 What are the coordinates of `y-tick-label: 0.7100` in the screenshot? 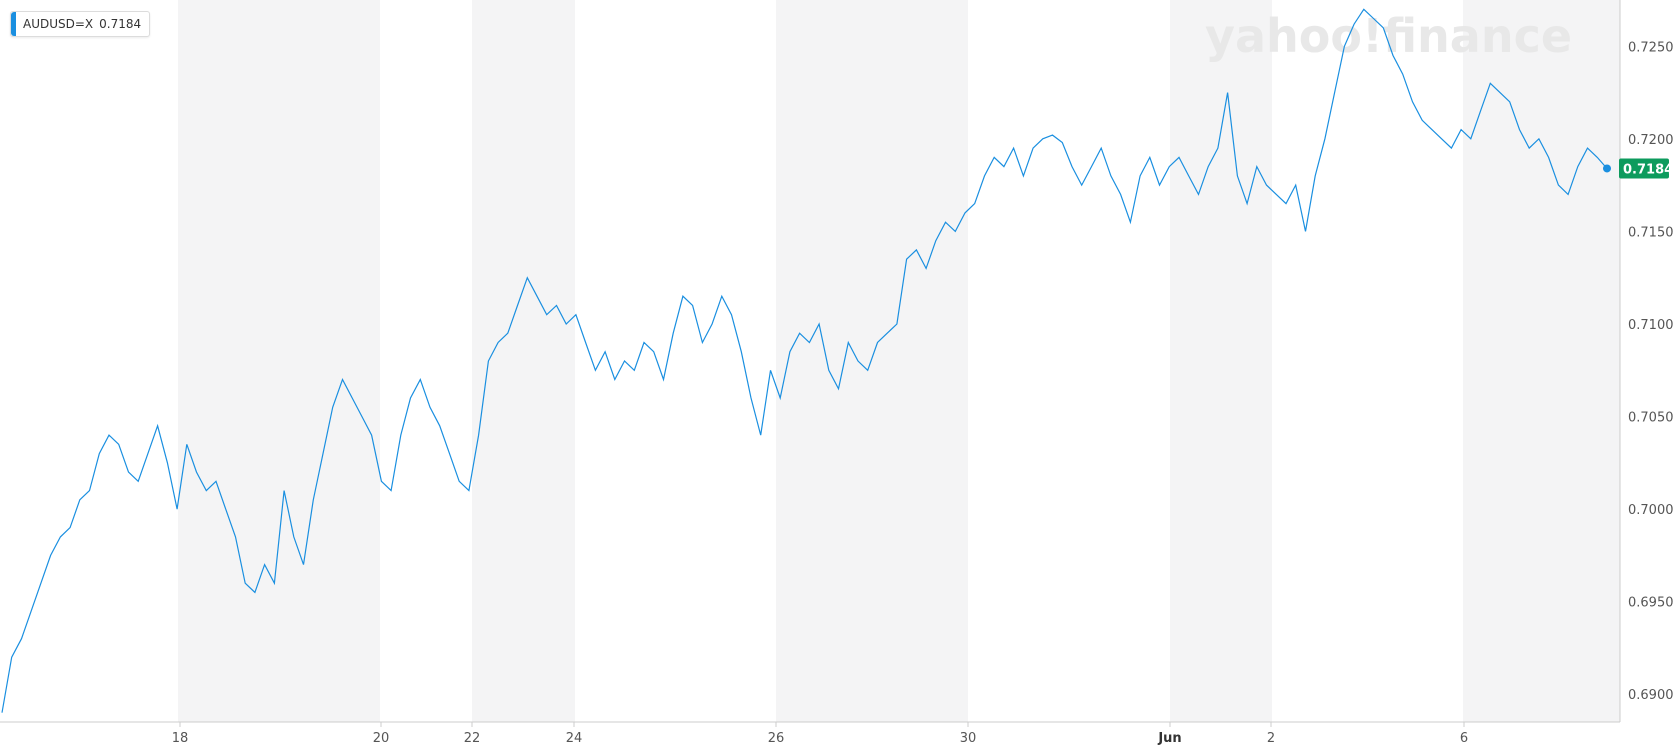 It's located at (1651, 325).